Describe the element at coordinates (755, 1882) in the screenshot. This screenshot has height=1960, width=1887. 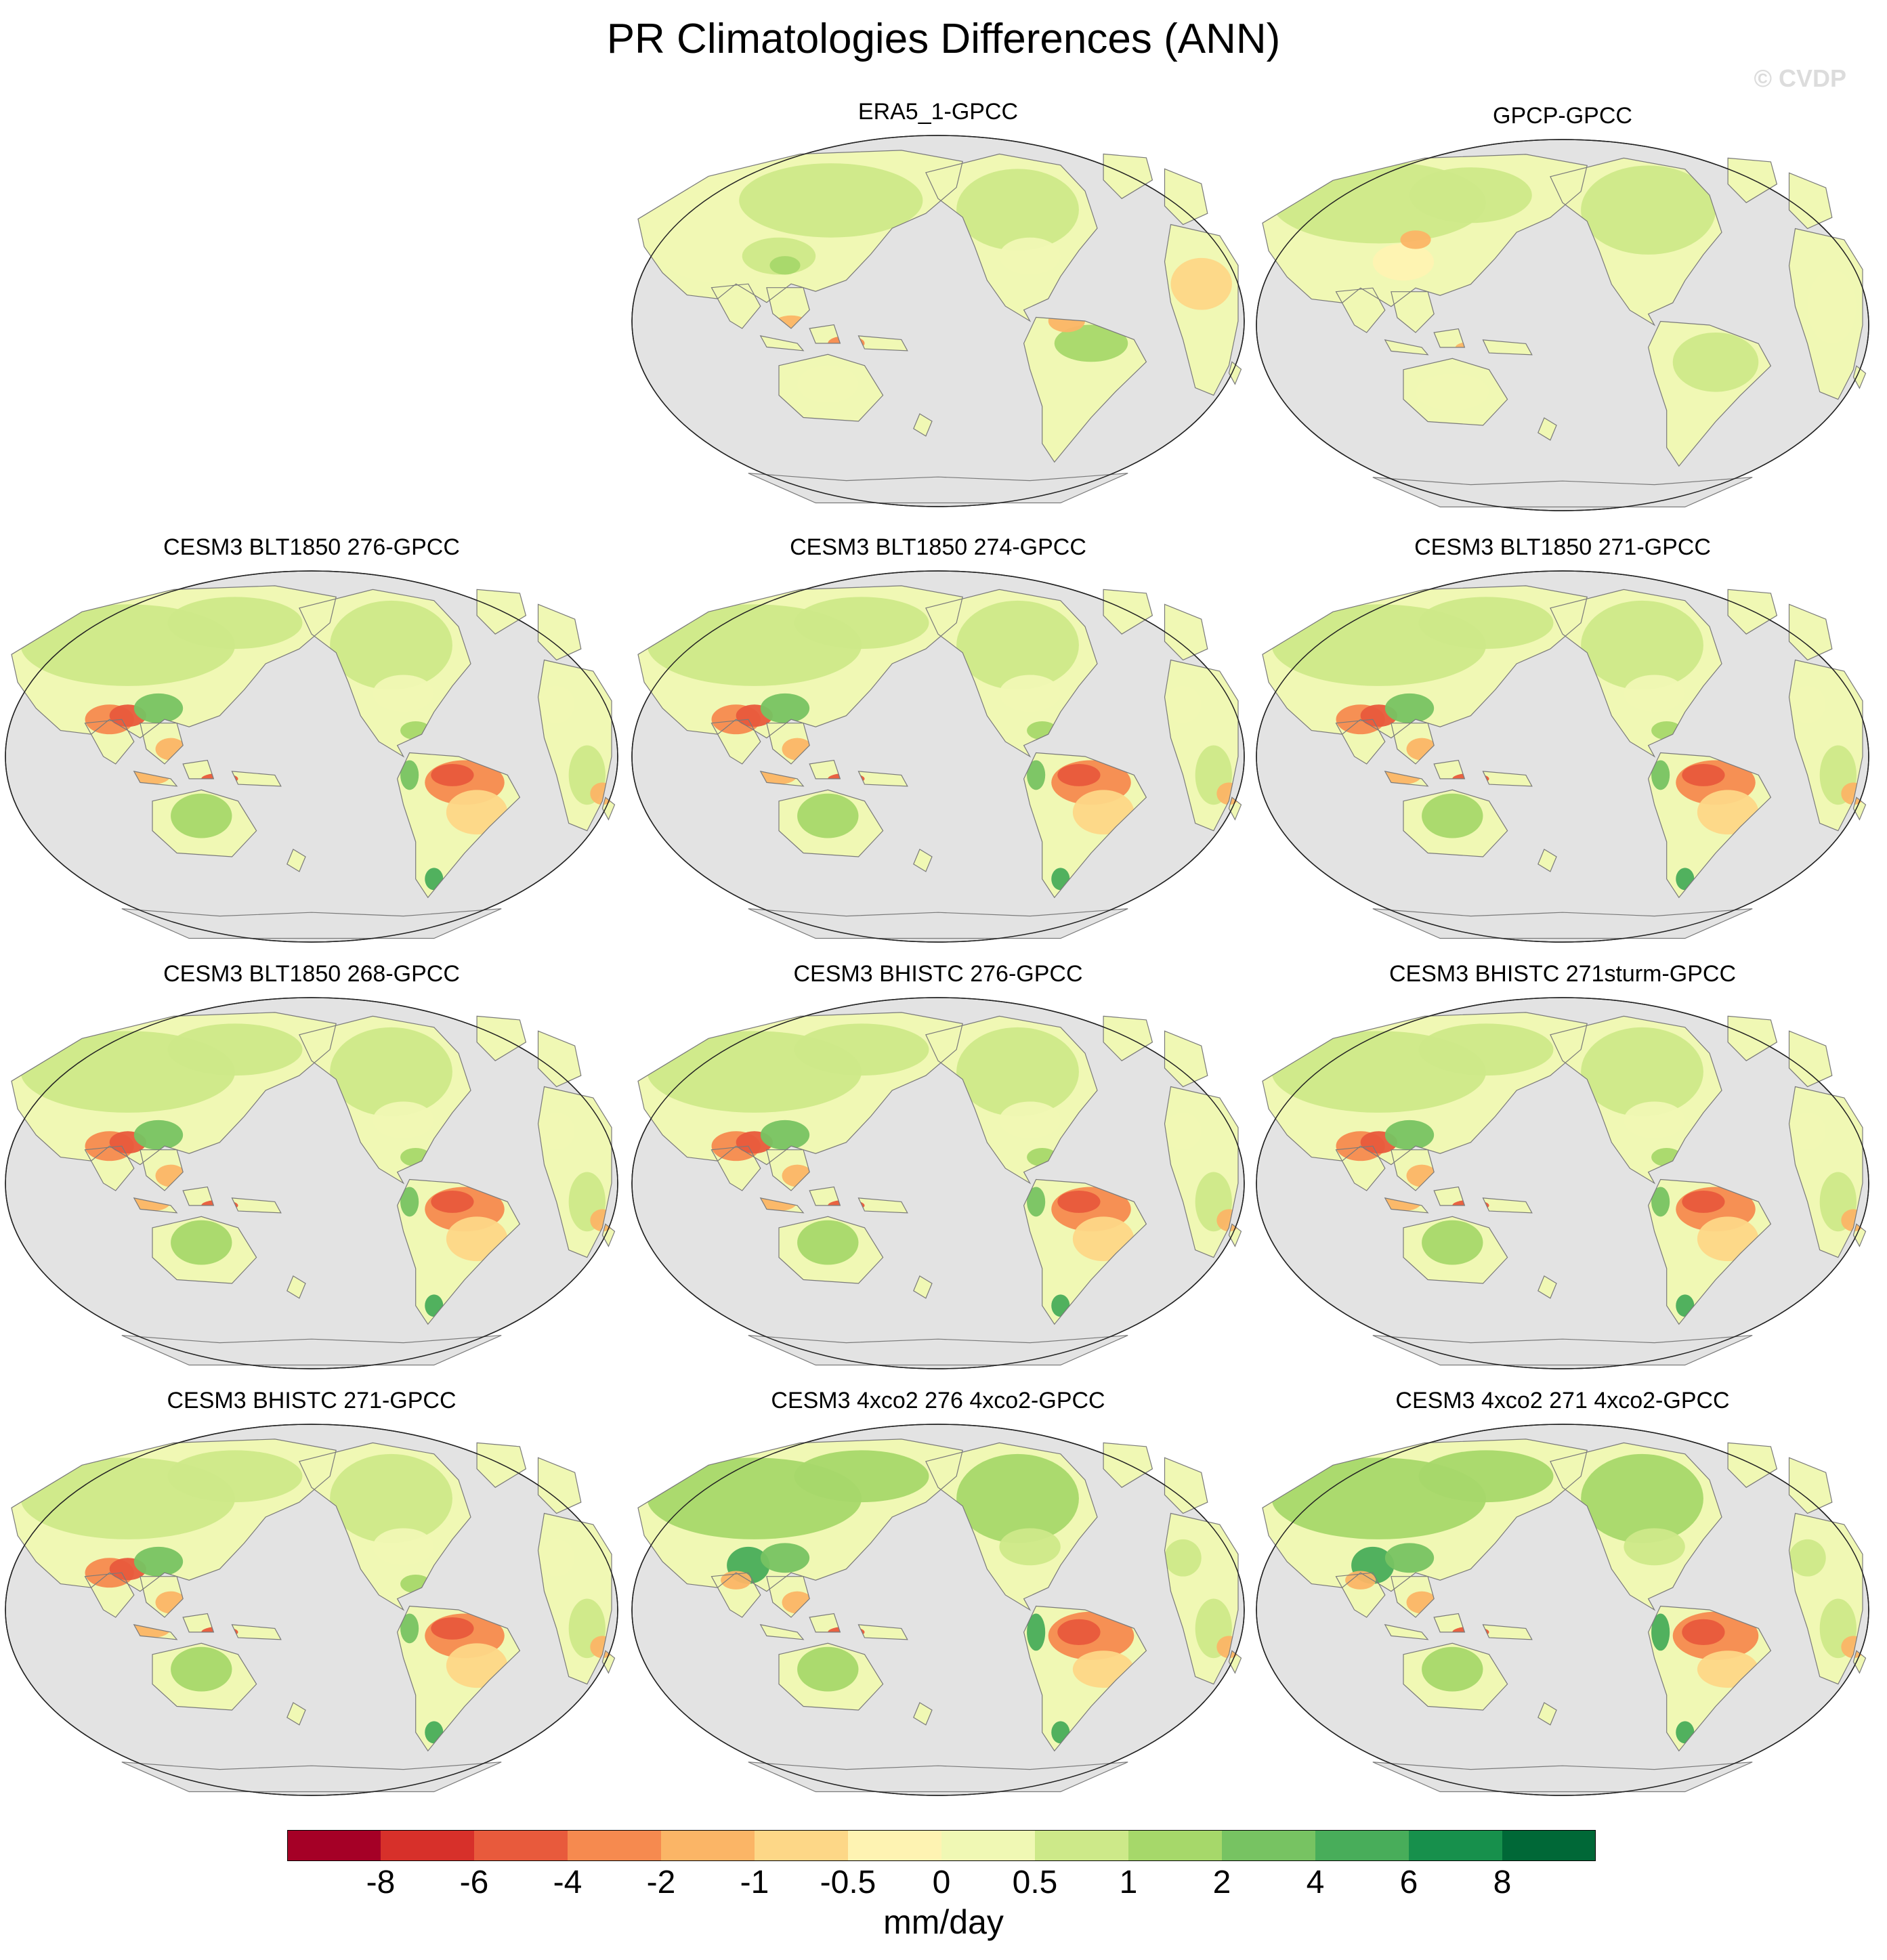
I see `colorbar-tick: -1` at that location.